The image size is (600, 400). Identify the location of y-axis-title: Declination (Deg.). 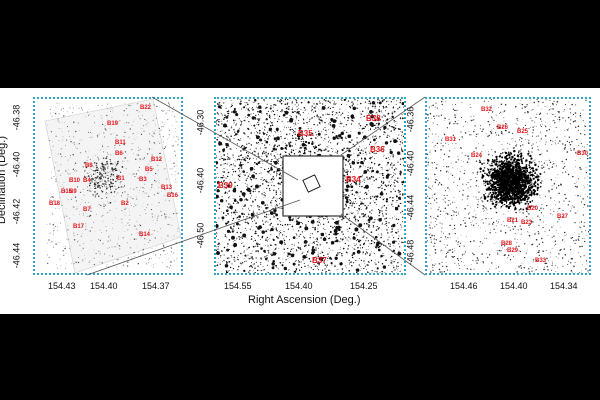
(4, 180).